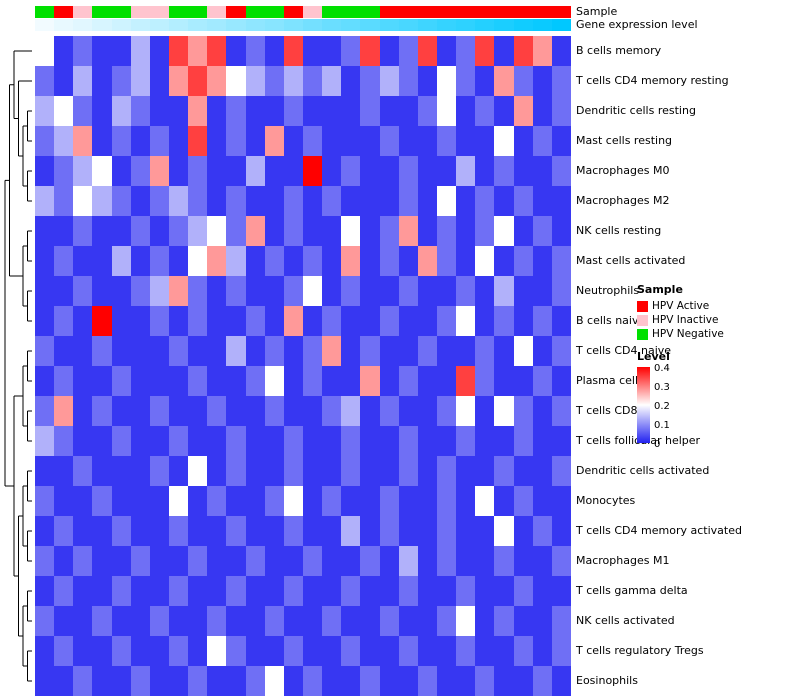  What do you see at coordinates (608, 290) in the screenshot?
I see `row-label: Neutrophils` at bounding box center [608, 290].